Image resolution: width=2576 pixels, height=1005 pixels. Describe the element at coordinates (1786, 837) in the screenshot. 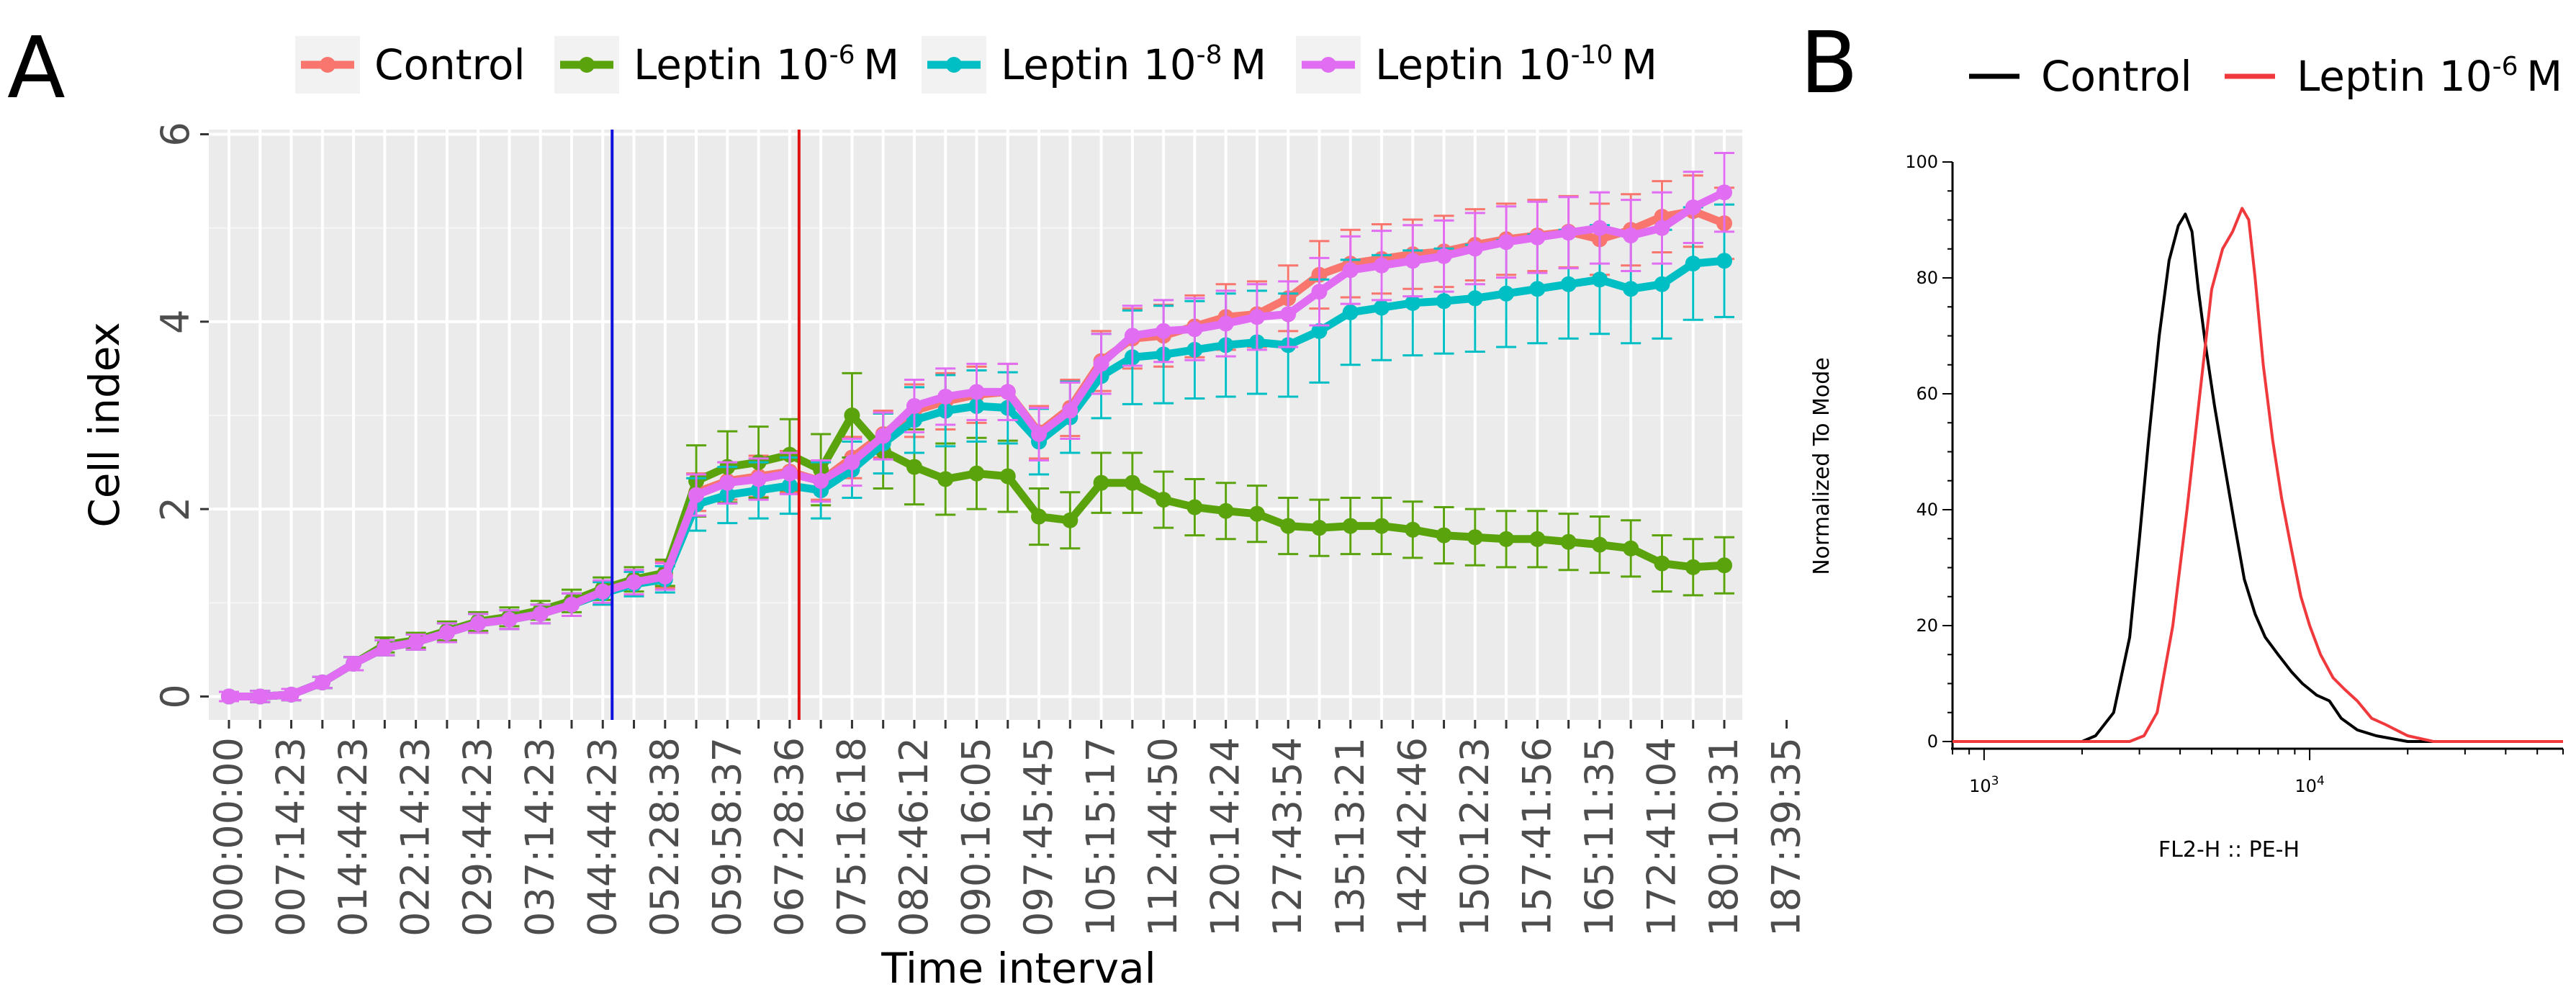

I see `x-tick-label: 187:39:35` at that location.